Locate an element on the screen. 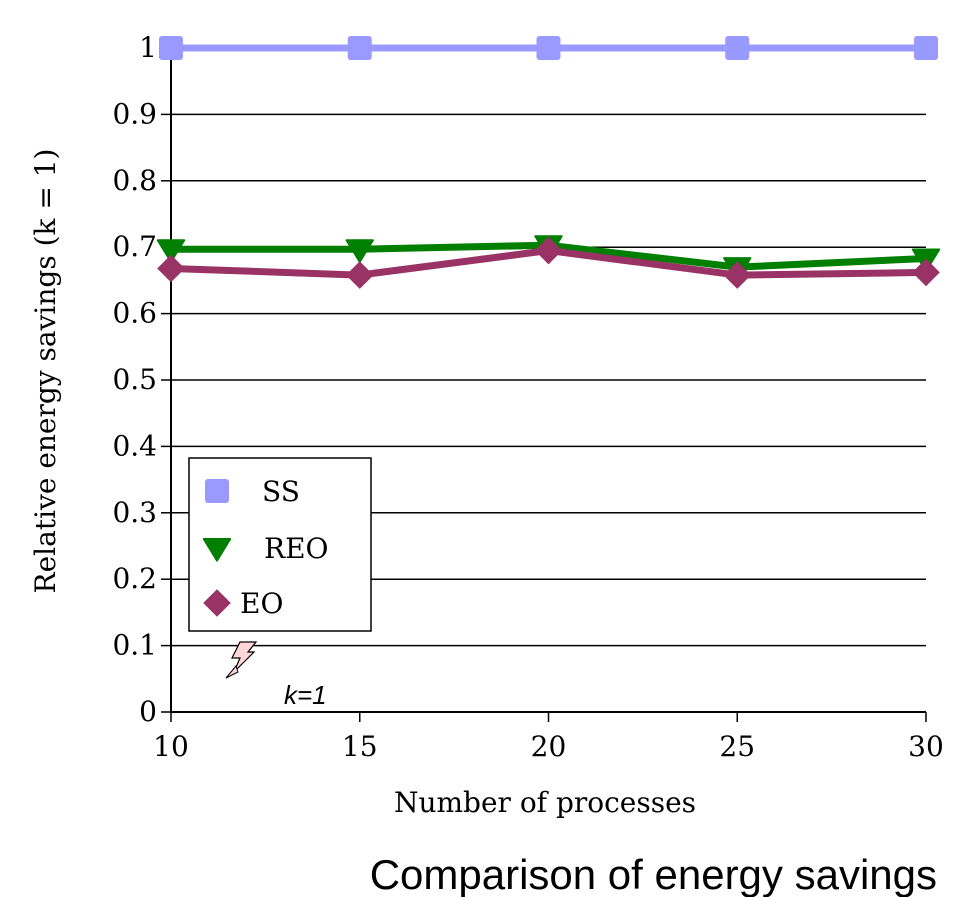 Image resolution: width=953 pixels, height=897 pixels. ytick-label-6: 0.6 is located at coordinates (134, 313).